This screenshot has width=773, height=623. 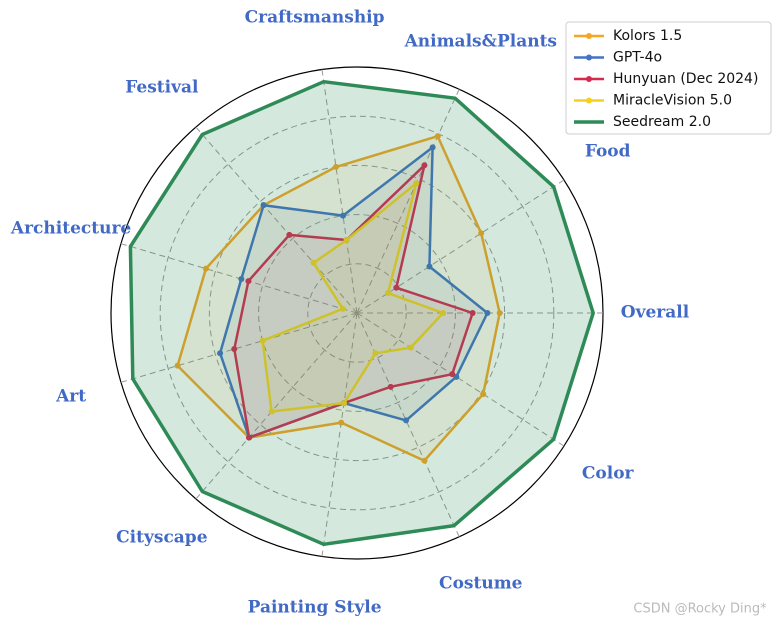 What do you see at coordinates (480, 41) in the screenshot?
I see `category-label: Animals&Plants` at bounding box center [480, 41].